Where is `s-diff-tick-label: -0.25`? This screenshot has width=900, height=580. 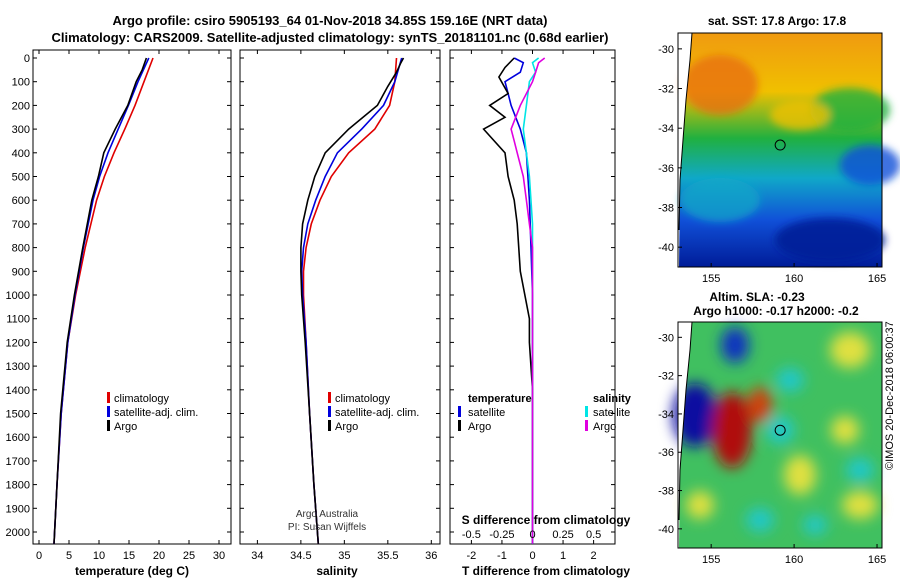
s-diff-tick-label: -0.25 is located at coordinates (501, 535).